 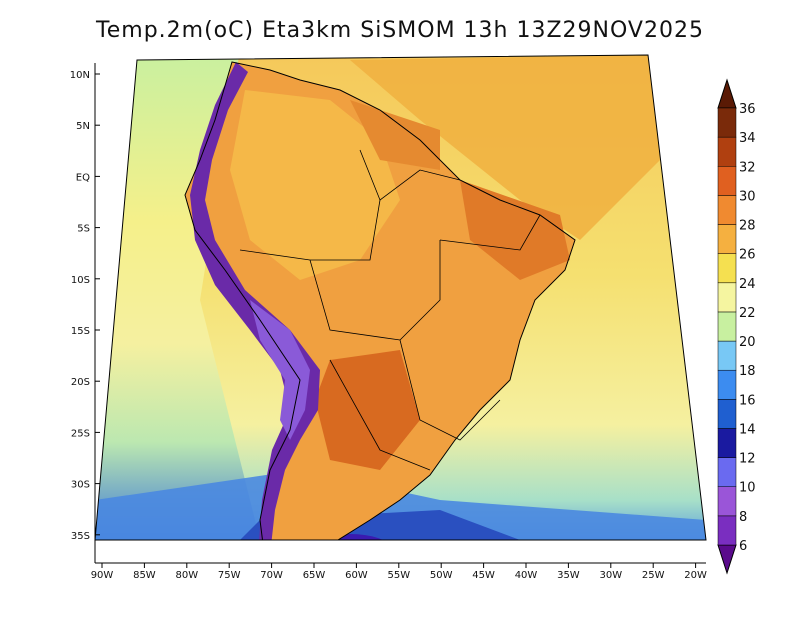 I want to click on hot-zone-north, so click(x=395, y=135).